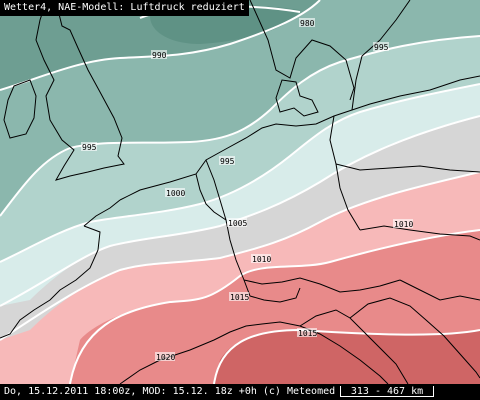 This screenshot has height=400, width=480. Describe the element at coordinates (439, 290) in the screenshot. I see `border-balkans` at that location.